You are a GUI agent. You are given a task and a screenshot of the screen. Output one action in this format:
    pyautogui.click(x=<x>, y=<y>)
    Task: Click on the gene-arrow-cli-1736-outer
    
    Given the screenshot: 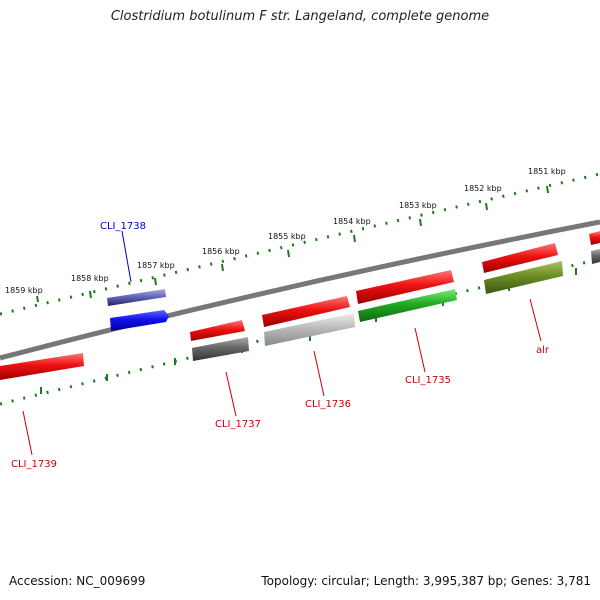 What is the action you would take?
    pyautogui.click(x=306, y=311)
    